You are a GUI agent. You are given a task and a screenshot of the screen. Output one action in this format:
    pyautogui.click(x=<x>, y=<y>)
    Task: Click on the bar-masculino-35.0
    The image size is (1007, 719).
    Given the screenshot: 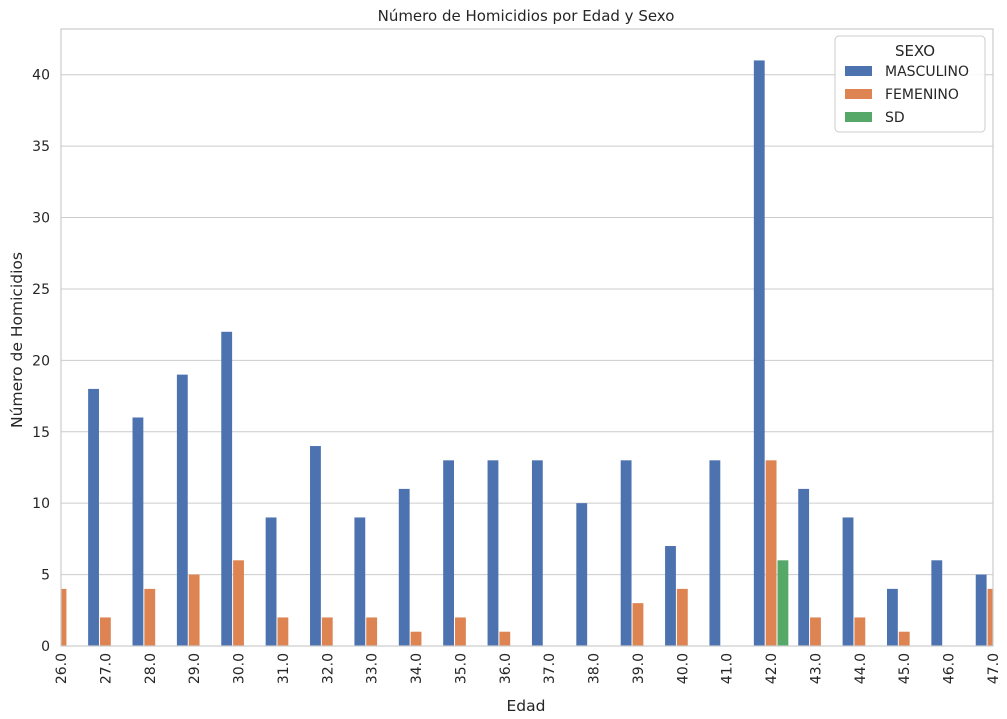 What is the action you would take?
    pyautogui.click(x=449, y=553)
    